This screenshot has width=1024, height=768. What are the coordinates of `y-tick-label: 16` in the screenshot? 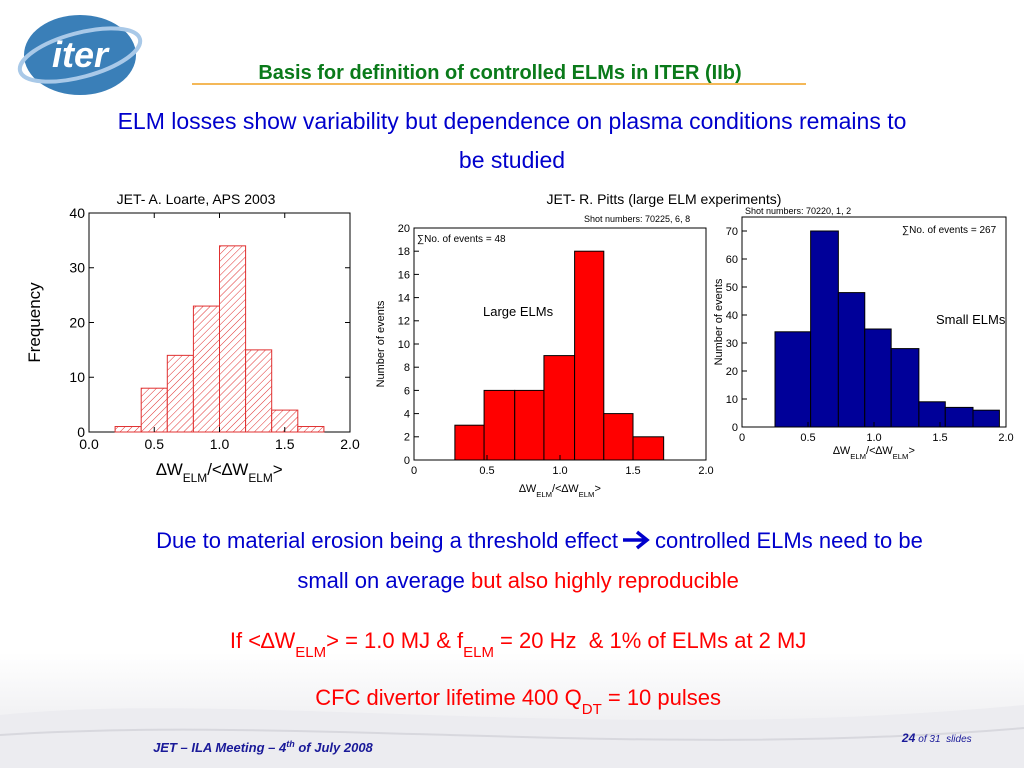 It's located at (404, 275).